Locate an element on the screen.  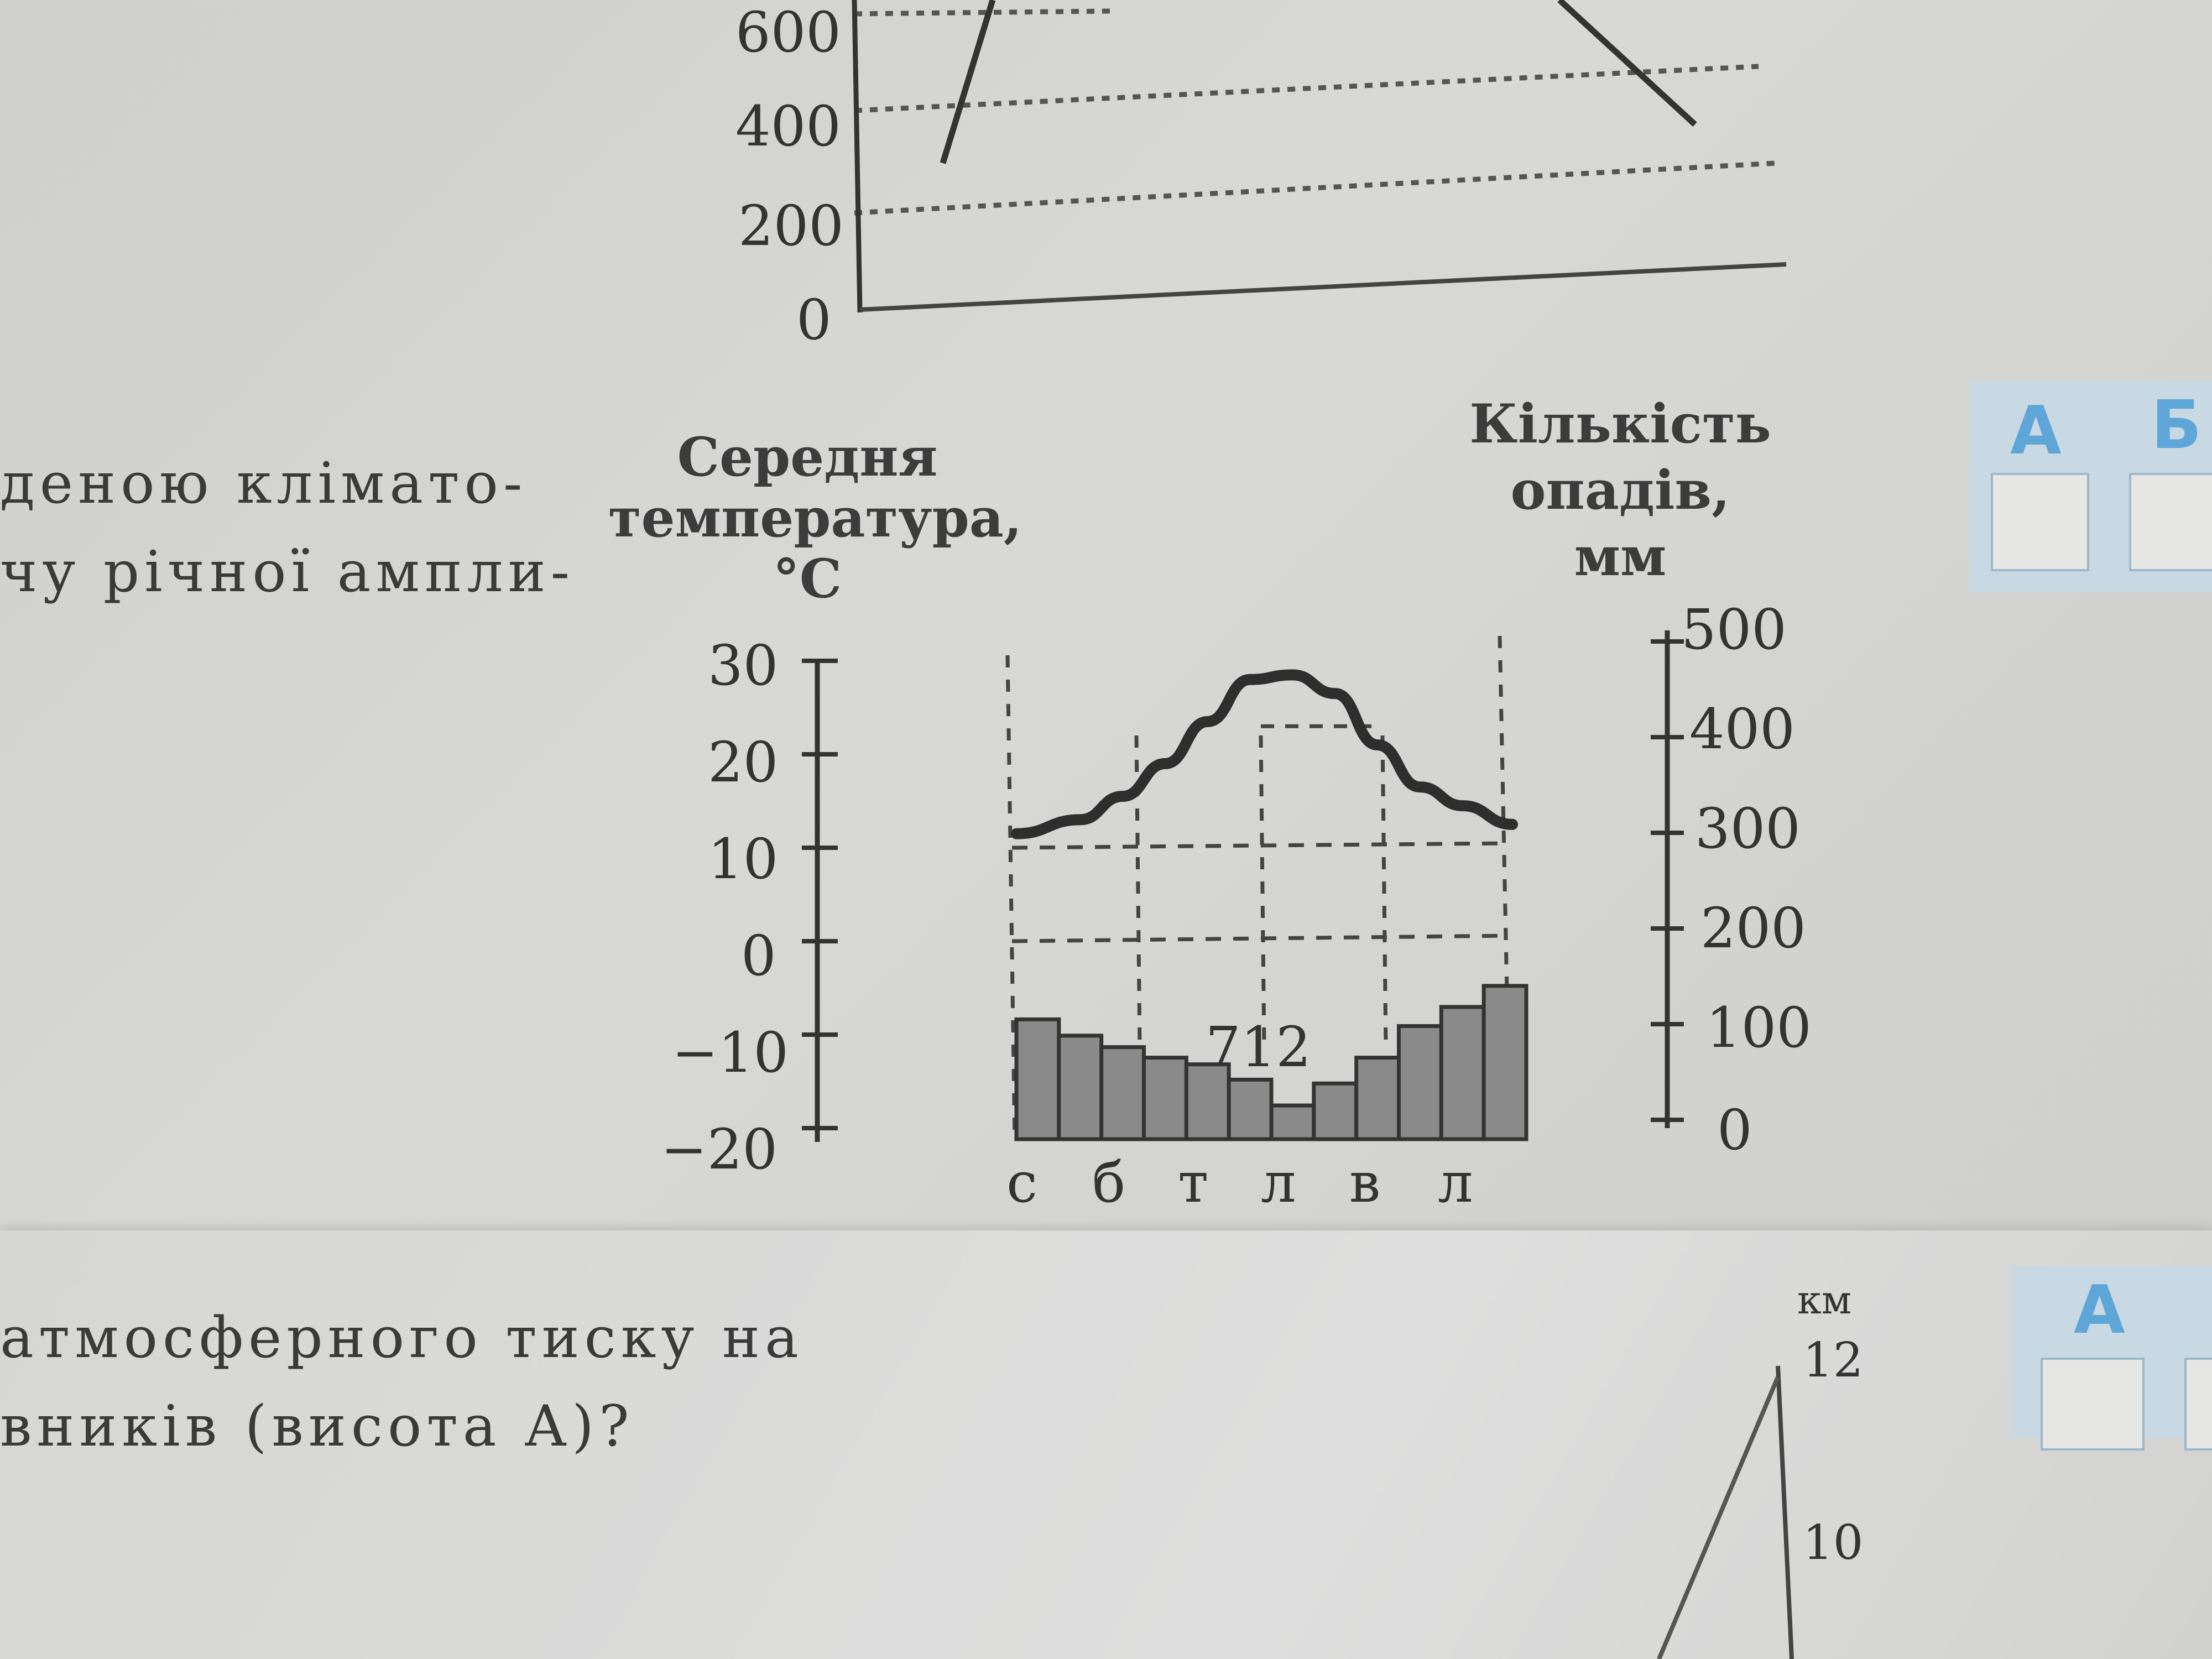
bottom-question-line-2: вників (висота А)? is located at coordinates (317, 1426).